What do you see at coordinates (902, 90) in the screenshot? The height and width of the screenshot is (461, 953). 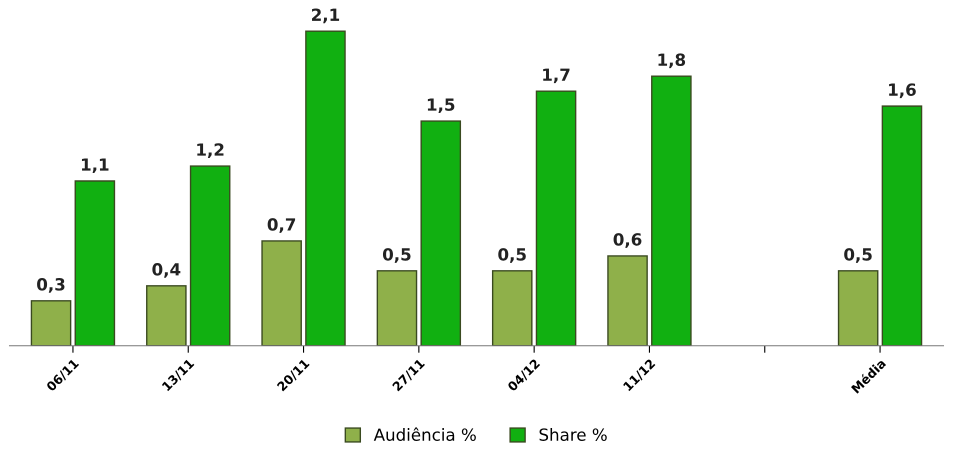 I see `data-label: 1,6` at bounding box center [902, 90].